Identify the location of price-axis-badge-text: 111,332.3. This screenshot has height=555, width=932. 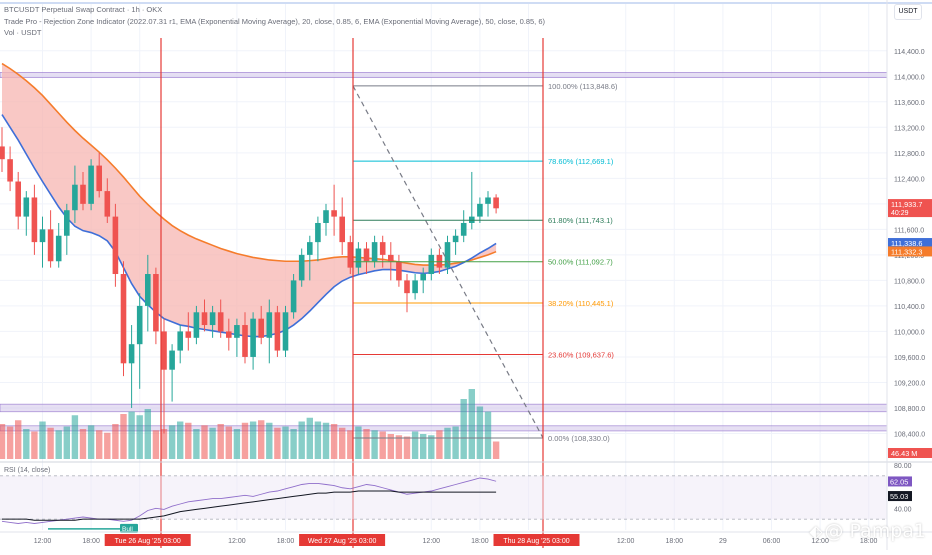
(906, 251).